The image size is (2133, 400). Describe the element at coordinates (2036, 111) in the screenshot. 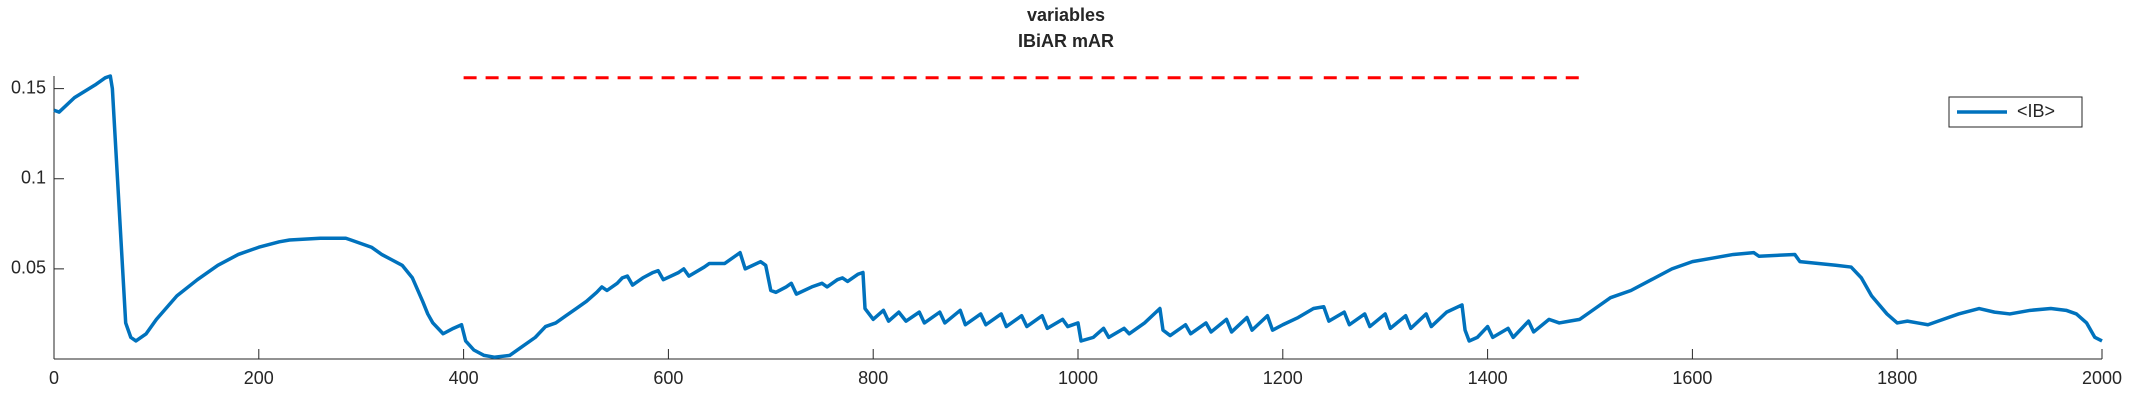

I see `legend-label: <IB>` at that location.